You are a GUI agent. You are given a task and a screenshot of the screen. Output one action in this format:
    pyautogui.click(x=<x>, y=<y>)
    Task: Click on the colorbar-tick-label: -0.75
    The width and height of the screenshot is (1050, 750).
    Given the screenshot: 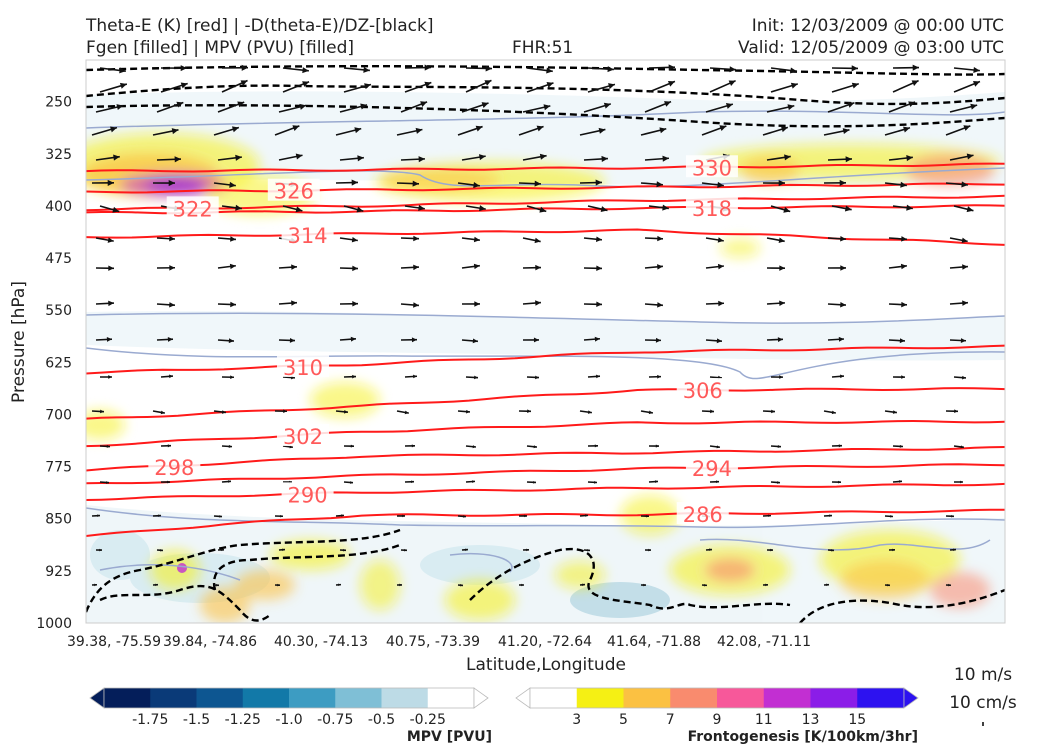 What is the action you would take?
    pyautogui.click(x=335, y=720)
    